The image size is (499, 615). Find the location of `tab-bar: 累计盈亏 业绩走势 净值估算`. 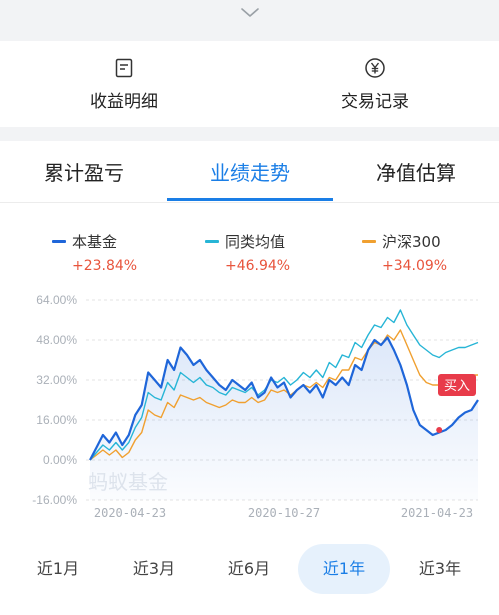

tab-bar: 累计盈亏 业绩走势 净值估算 is located at coordinates (249, 172).